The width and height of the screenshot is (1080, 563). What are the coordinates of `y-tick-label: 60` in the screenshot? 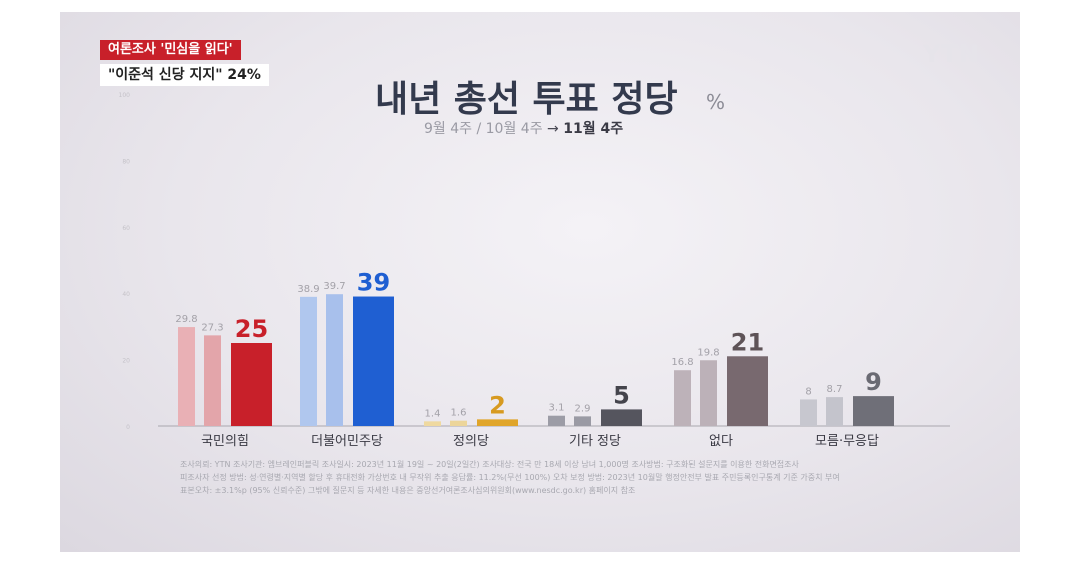 It's located at (126, 228).